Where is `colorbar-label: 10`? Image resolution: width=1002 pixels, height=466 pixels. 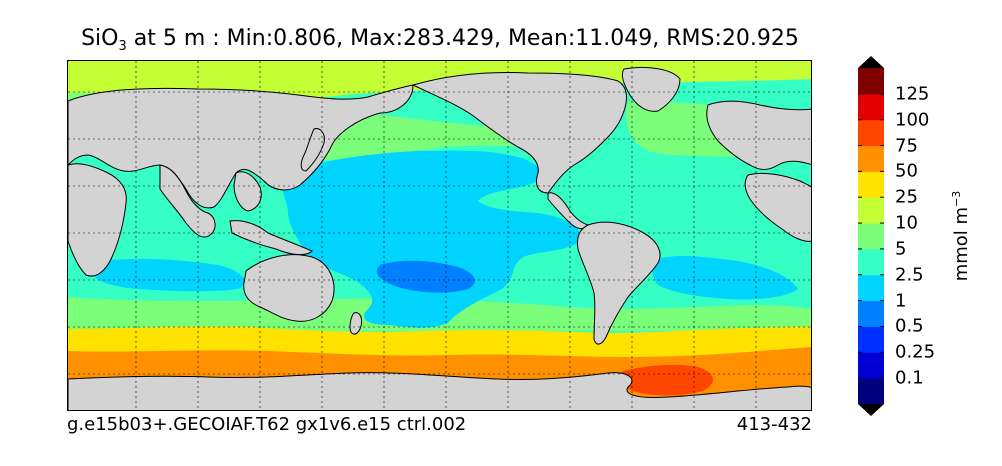
colorbar-label: 10 is located at coordinates (906, 223).